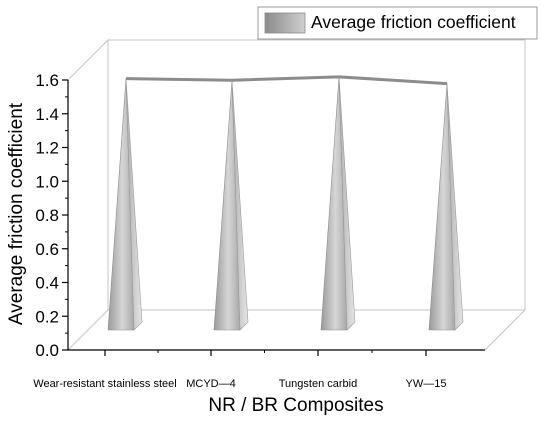 This screenshot has height=425, width=550. I want to click on series-line-group, so click(286, 80).